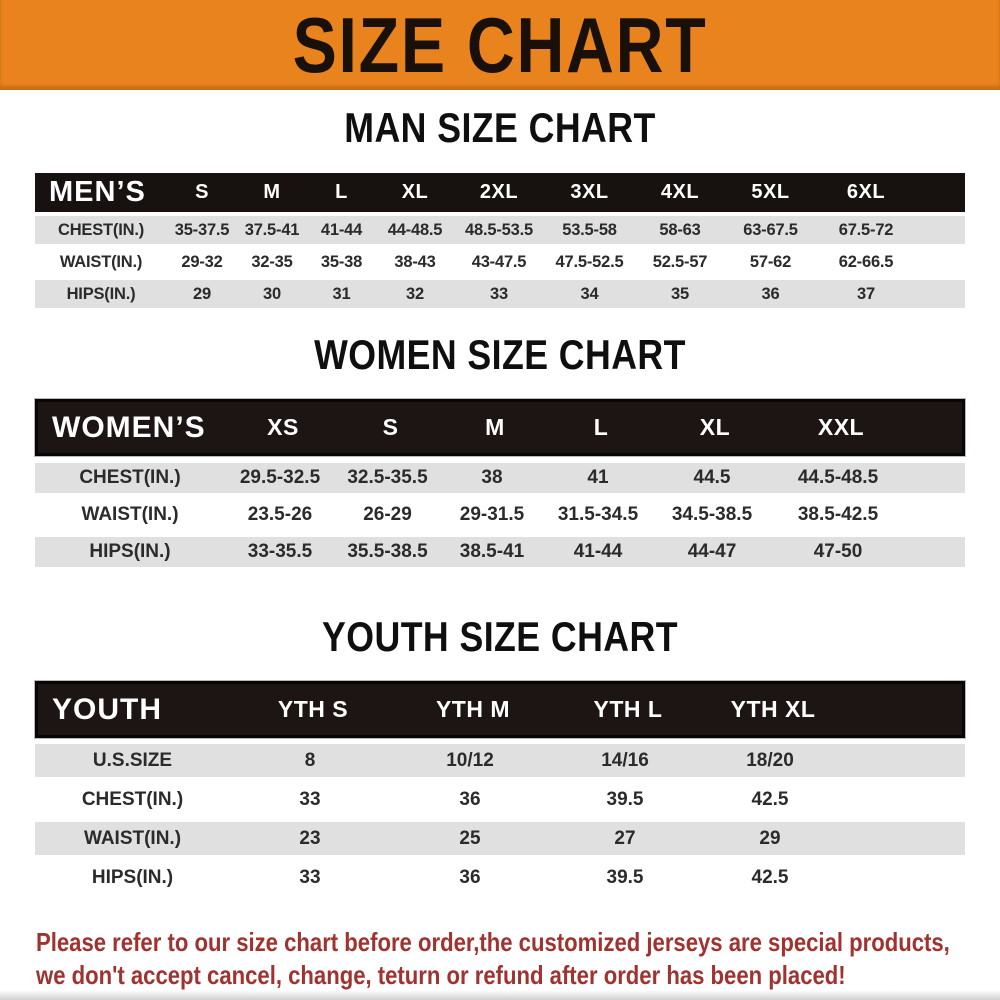  I want to click on value-cell: 31.5-34.5, so click(598, 514).